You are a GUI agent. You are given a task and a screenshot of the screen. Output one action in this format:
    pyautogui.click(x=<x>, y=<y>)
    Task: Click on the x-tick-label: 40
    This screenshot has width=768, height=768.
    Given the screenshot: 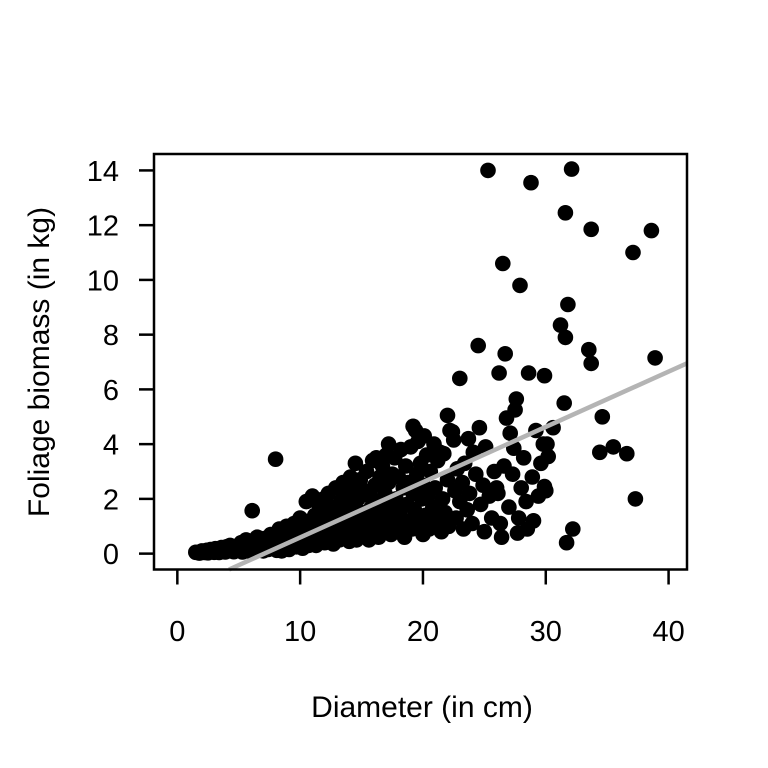 What is the action you would take?
    pyautogui.click(x=668, y=632)
    